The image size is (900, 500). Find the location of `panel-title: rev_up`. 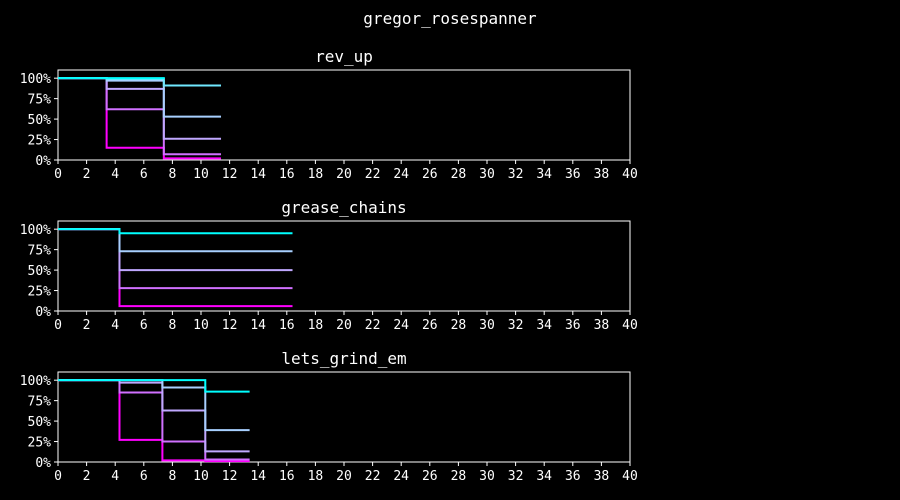

panel-title: rev_up is located at coordinates (344, 56).